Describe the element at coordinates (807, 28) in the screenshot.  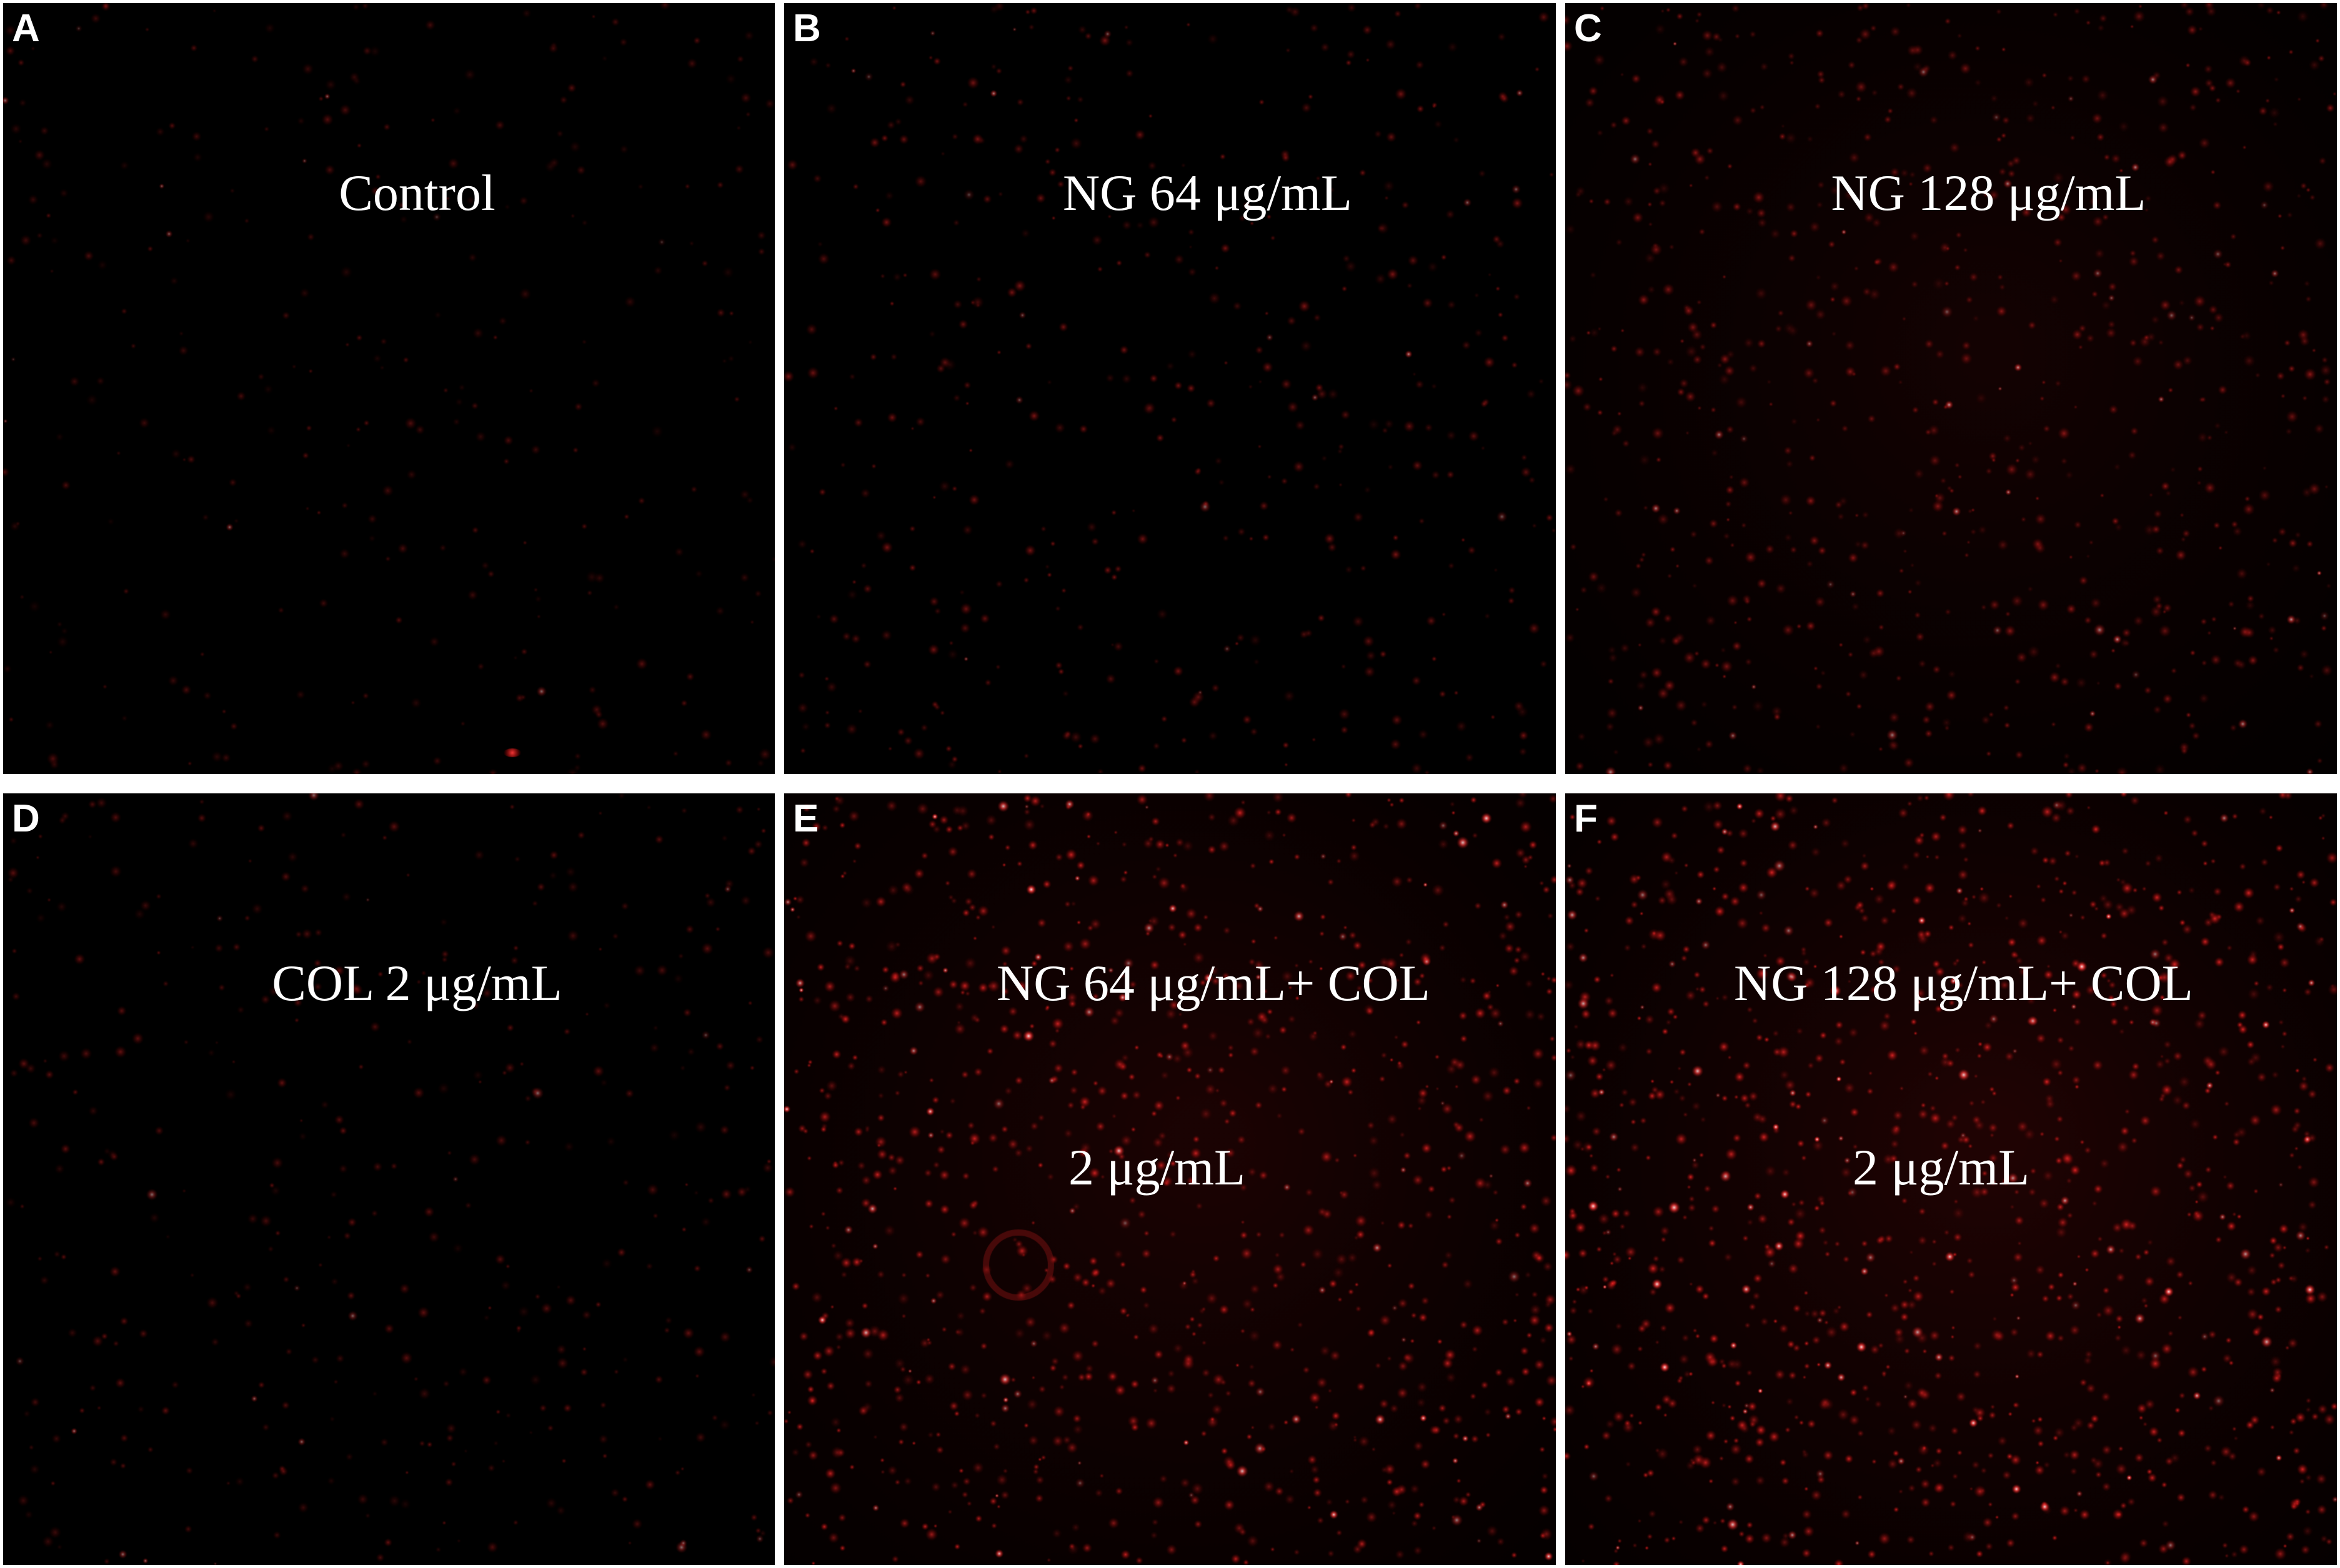
I see `panel-b-letter: B` at that location.